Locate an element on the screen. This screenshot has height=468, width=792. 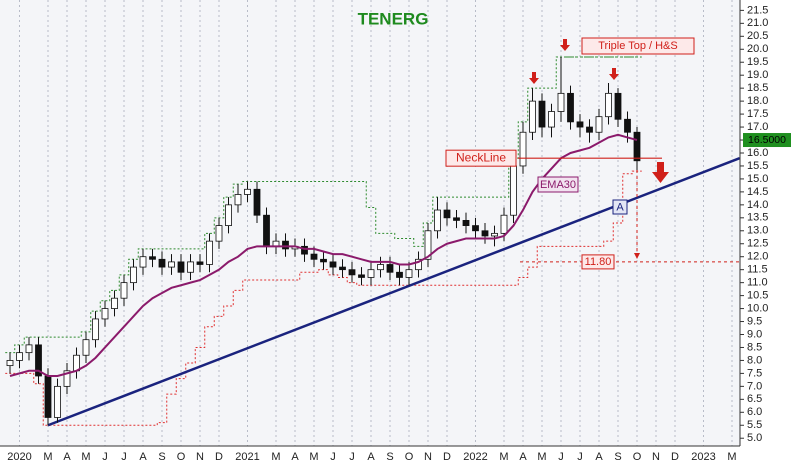
ema-label: EMA30 is located at coordinates (558, 185).